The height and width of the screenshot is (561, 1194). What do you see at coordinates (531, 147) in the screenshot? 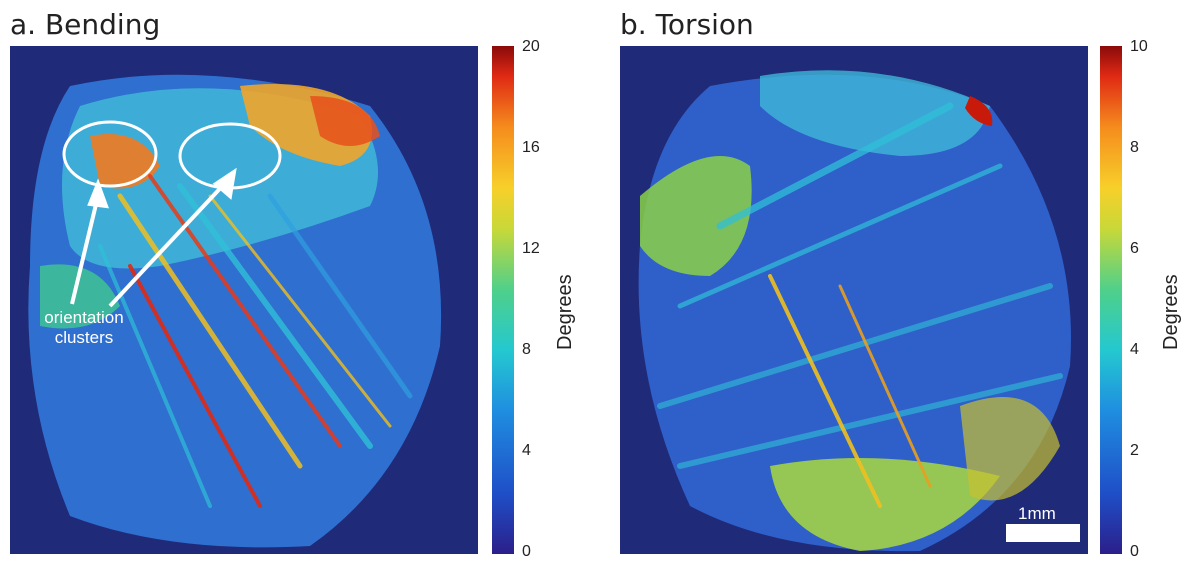
I see `bending-tick-16: 16` at bounding box center [531, 147].